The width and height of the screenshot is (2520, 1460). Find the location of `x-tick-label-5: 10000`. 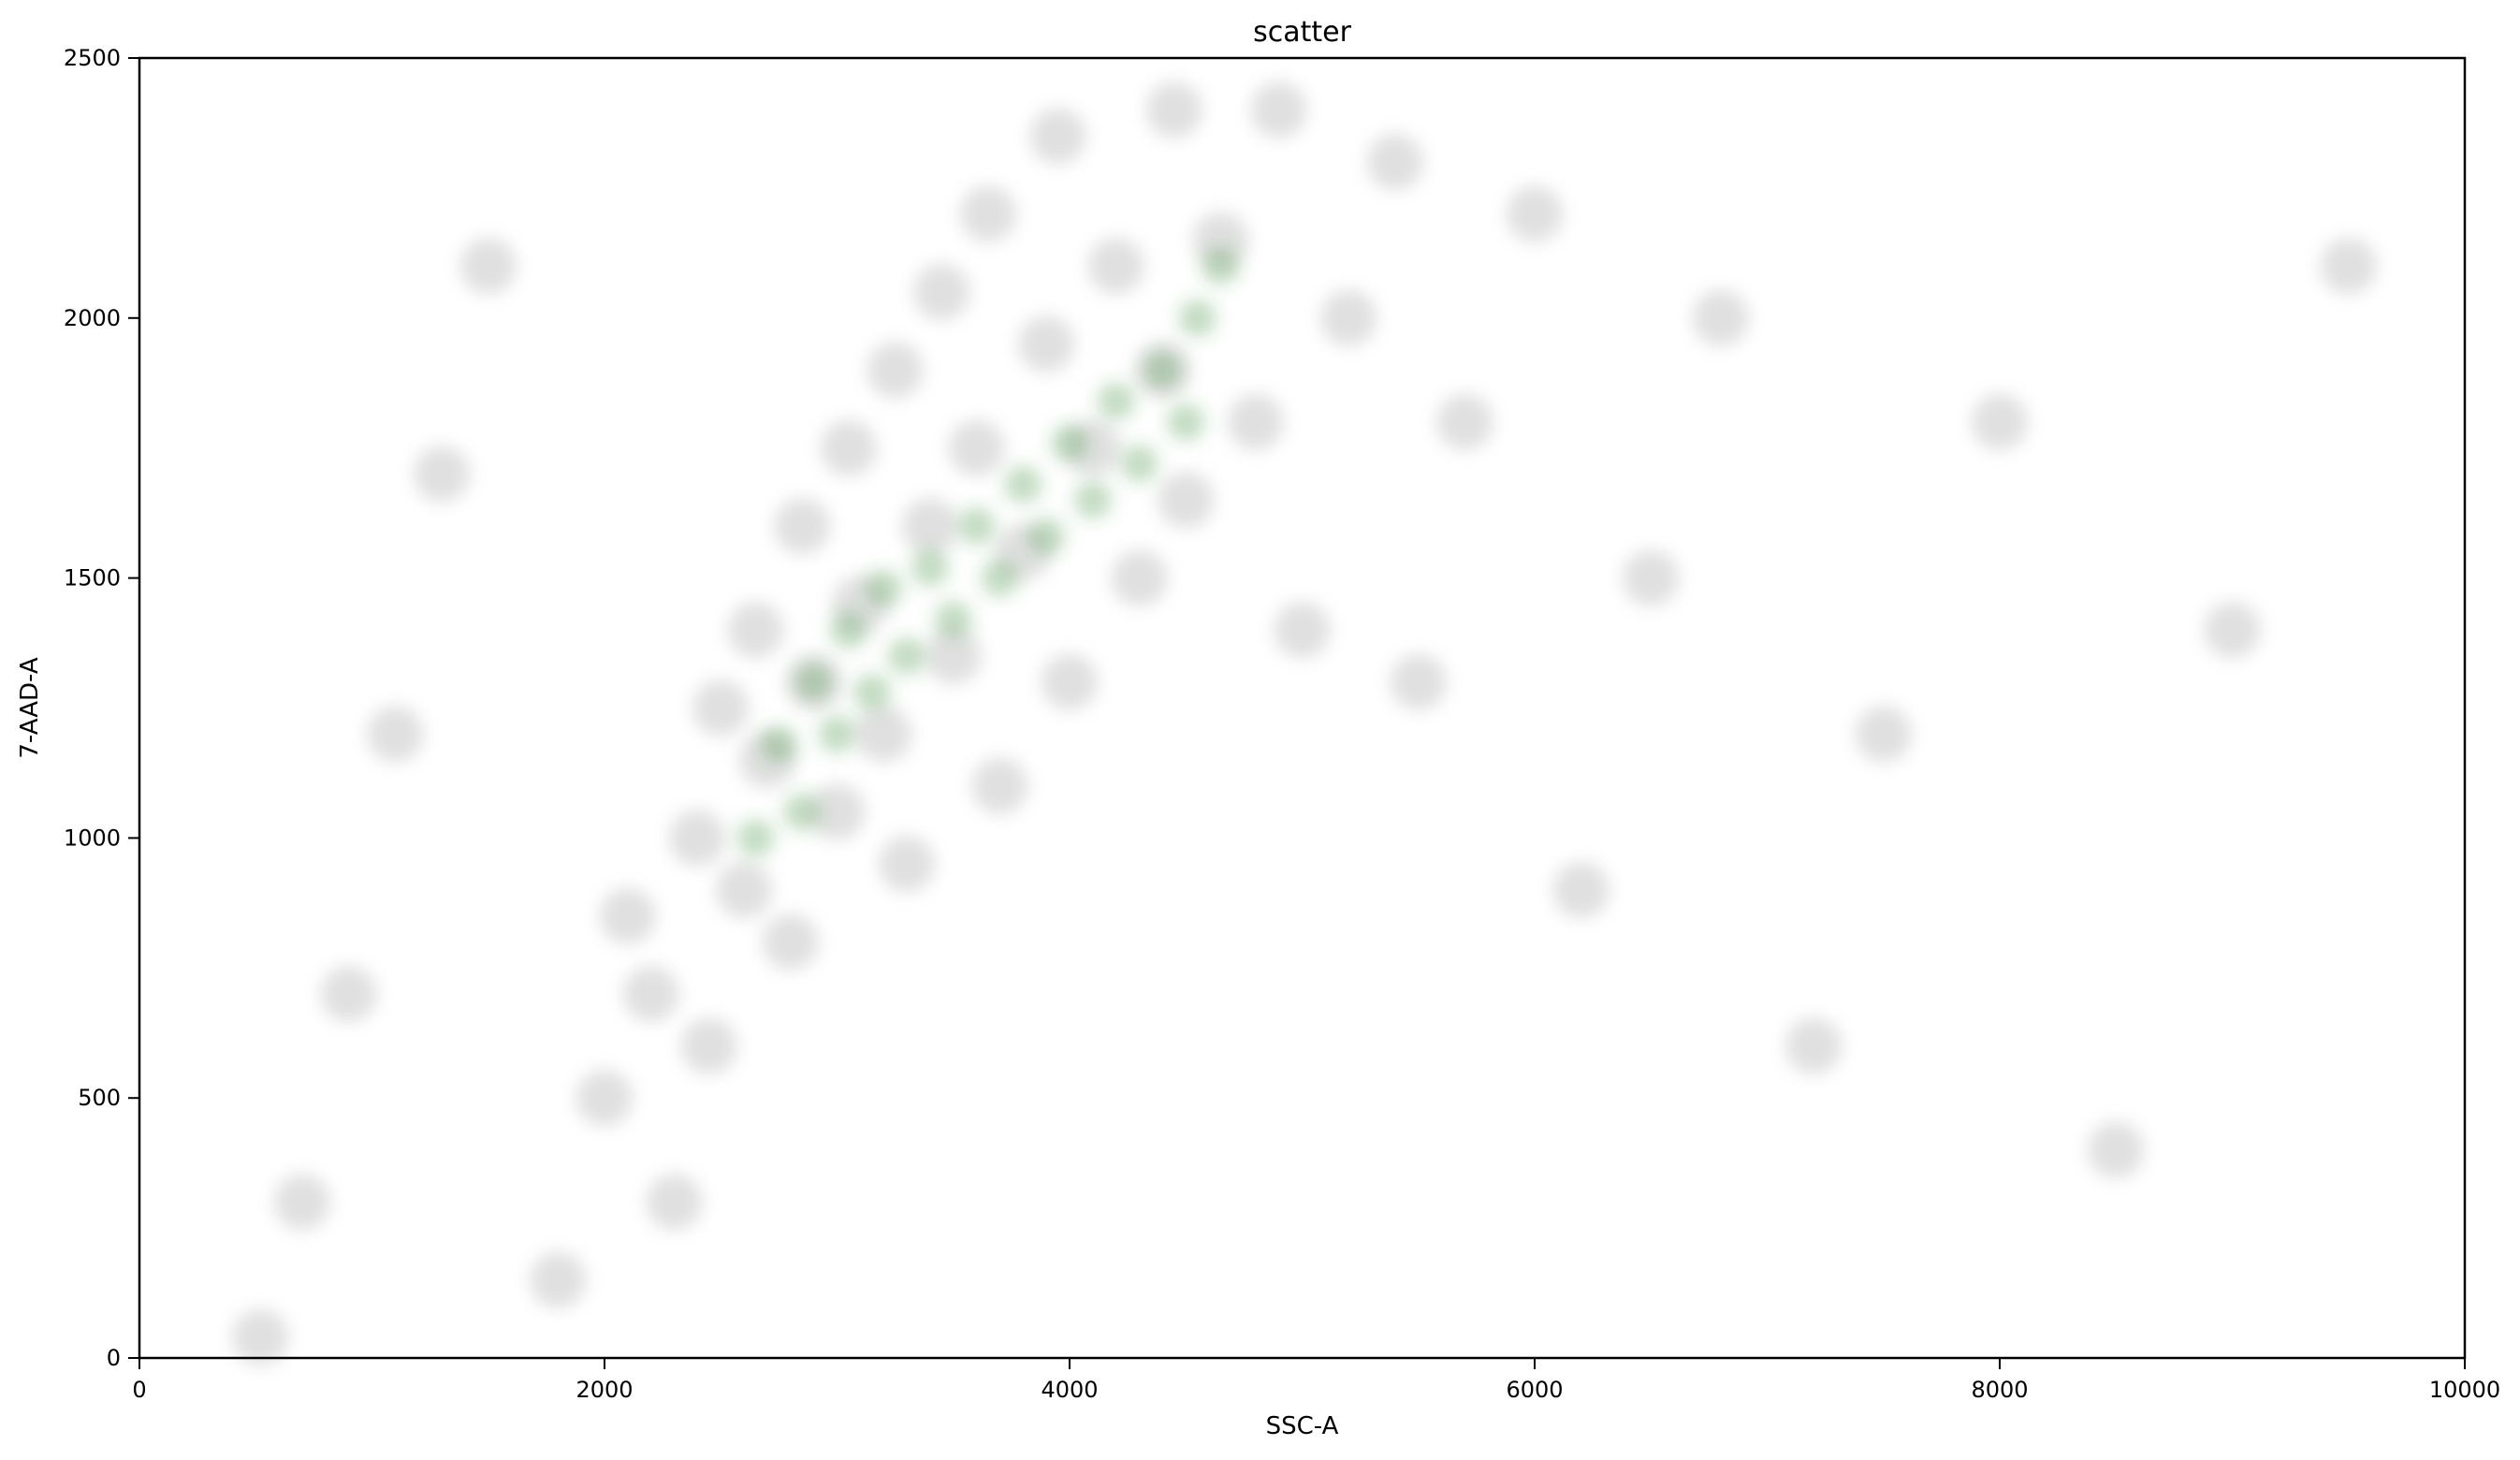

x-tick-label-5: 10000 is located at coordinates (2464, 1390).